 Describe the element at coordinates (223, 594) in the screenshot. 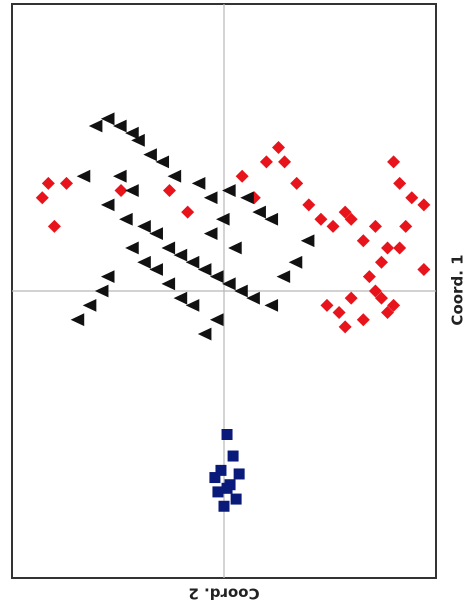

I see `y-axis-label: Coord. 2` at that location.